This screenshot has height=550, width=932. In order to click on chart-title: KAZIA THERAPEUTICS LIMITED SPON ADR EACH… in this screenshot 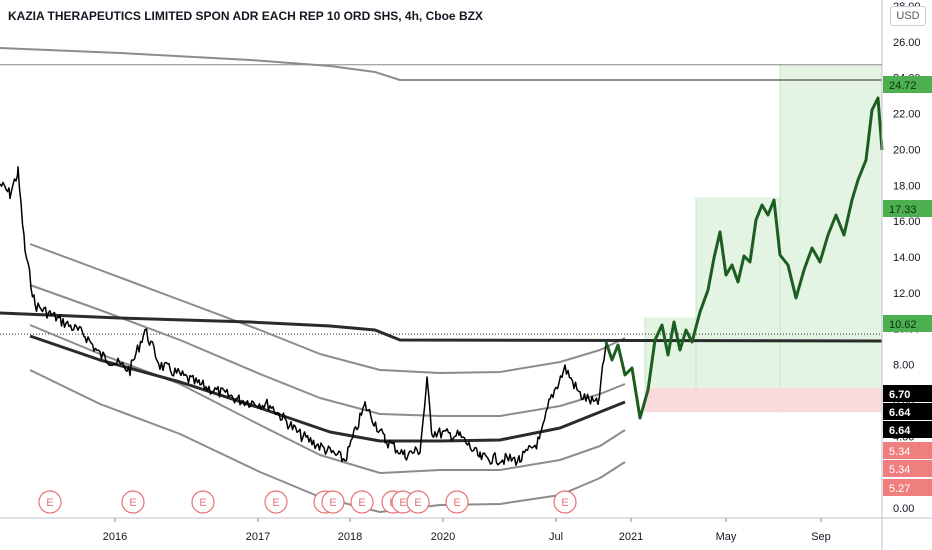, I will do `click(245, 16)`.